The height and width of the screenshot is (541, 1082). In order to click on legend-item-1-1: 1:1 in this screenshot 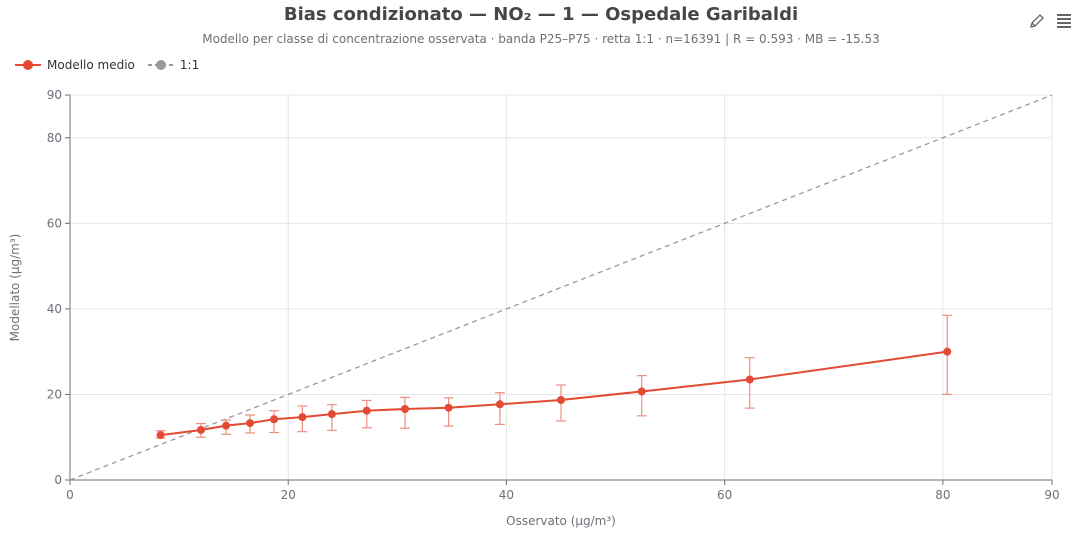, I will do `click(173, 65)`.